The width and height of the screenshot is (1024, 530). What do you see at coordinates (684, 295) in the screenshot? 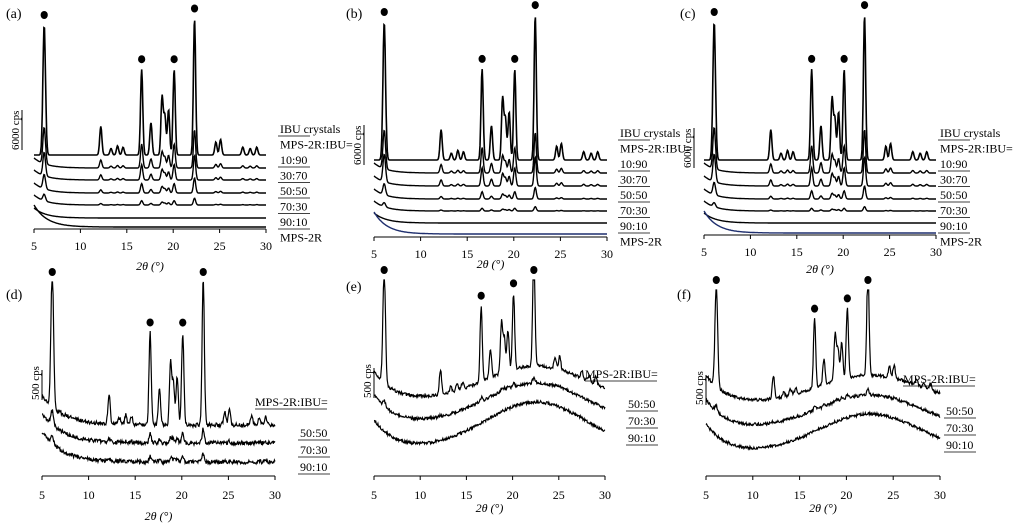
I see `panel-label: (f)` at bounding box center [684, 295].